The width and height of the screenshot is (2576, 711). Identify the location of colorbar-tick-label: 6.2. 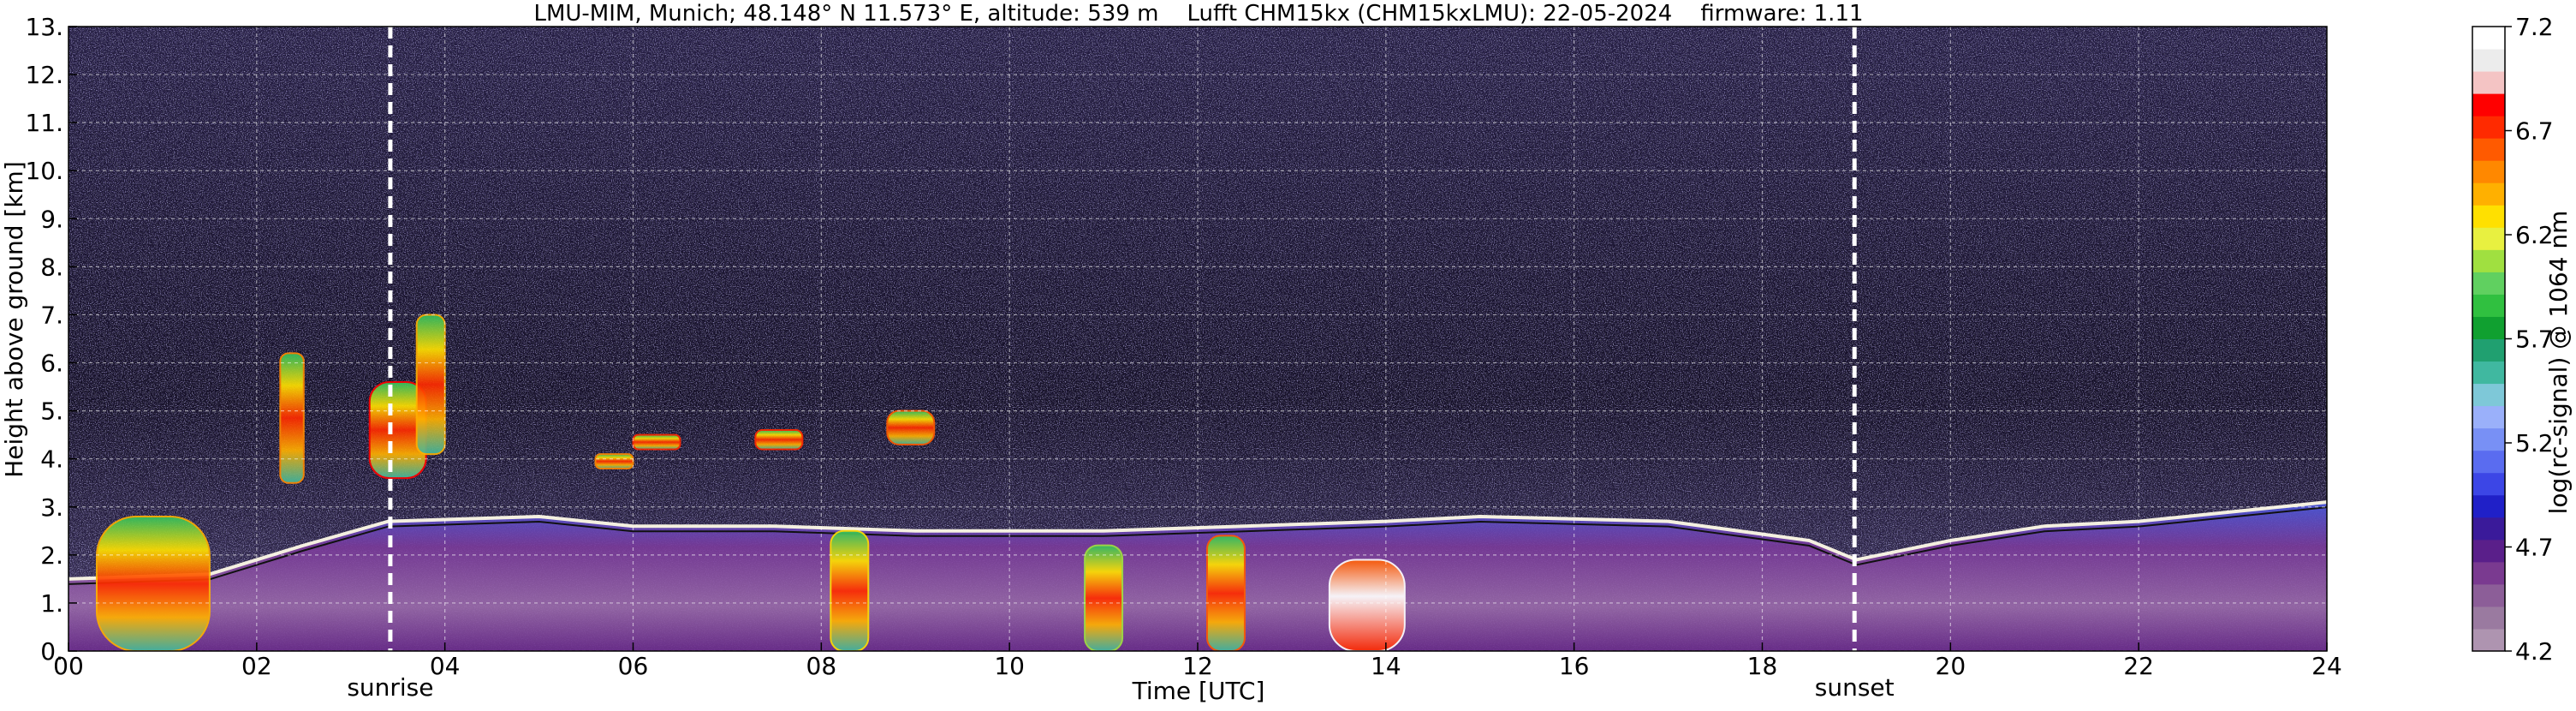
(2535, 235).